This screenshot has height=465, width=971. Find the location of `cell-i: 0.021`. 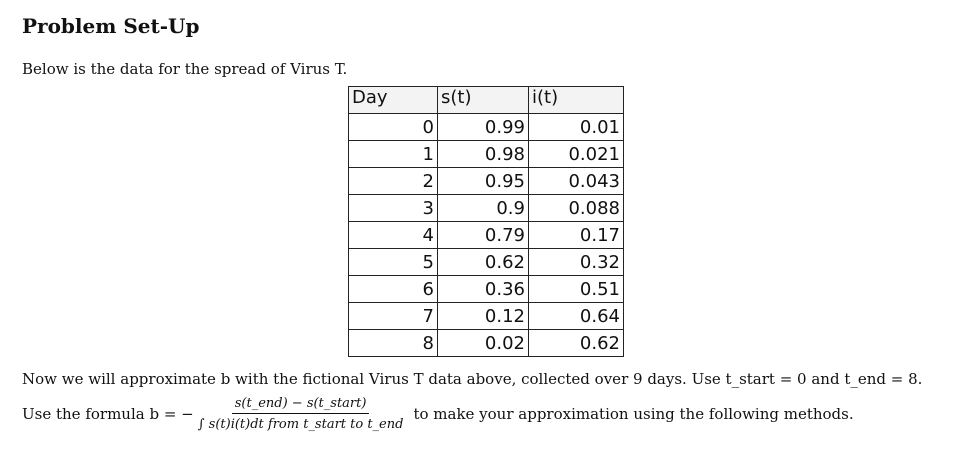

cell-i: 0.021 is located at coordinates (576, 154).